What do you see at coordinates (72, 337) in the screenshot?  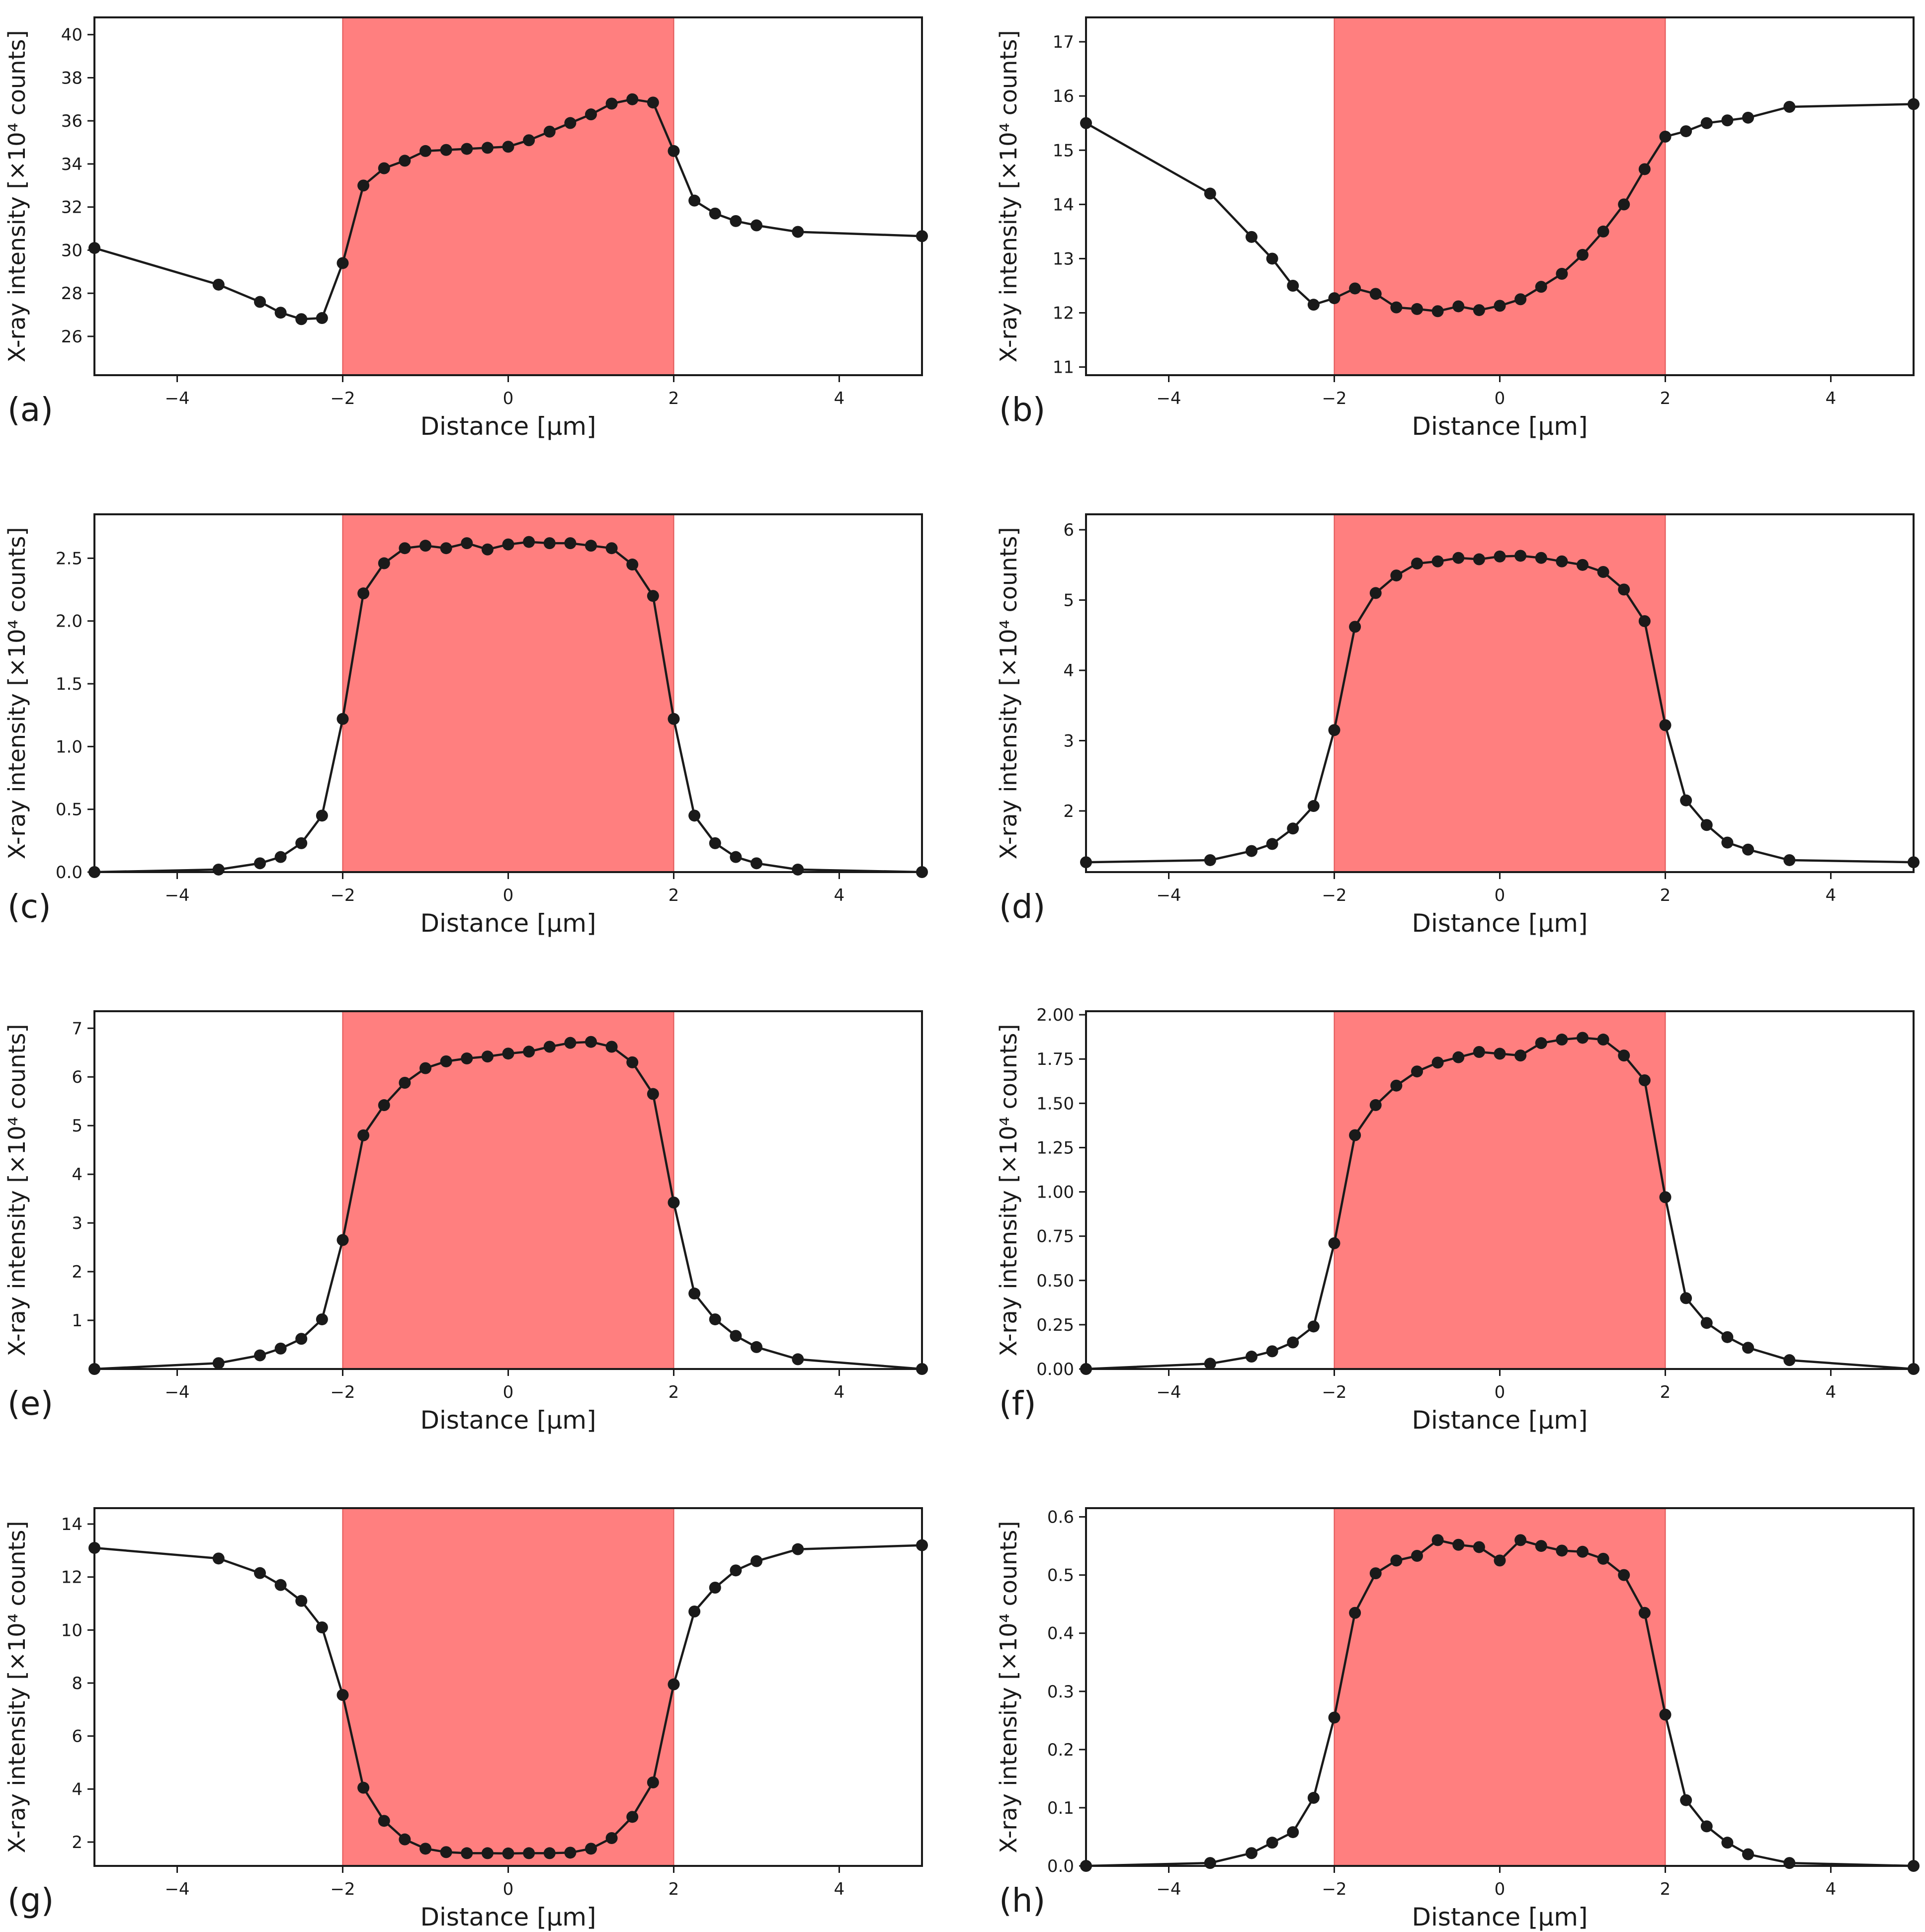 I see `panel-a-y-tick-label: 26` at bounding box center [72, 337].